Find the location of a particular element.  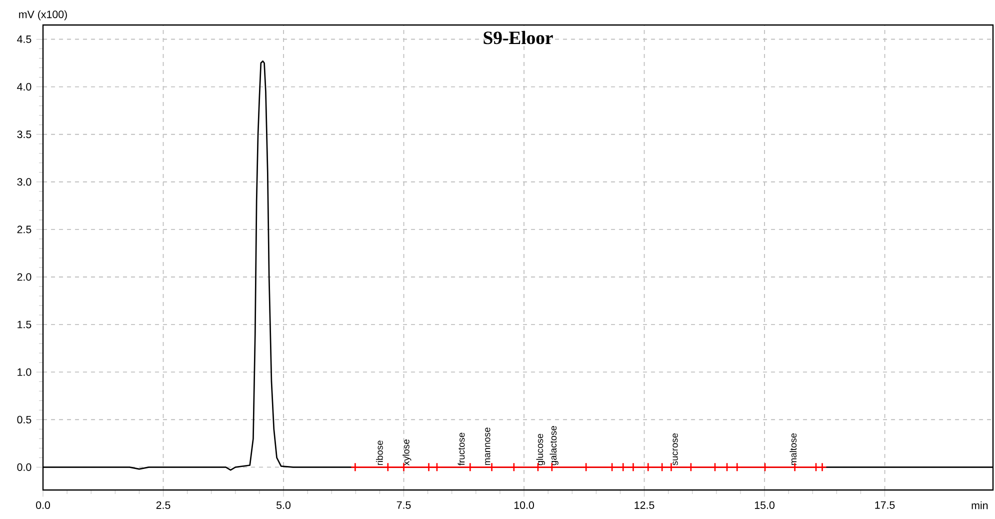

y-tick-label: 3.0 is located at coordinates (24, 182).